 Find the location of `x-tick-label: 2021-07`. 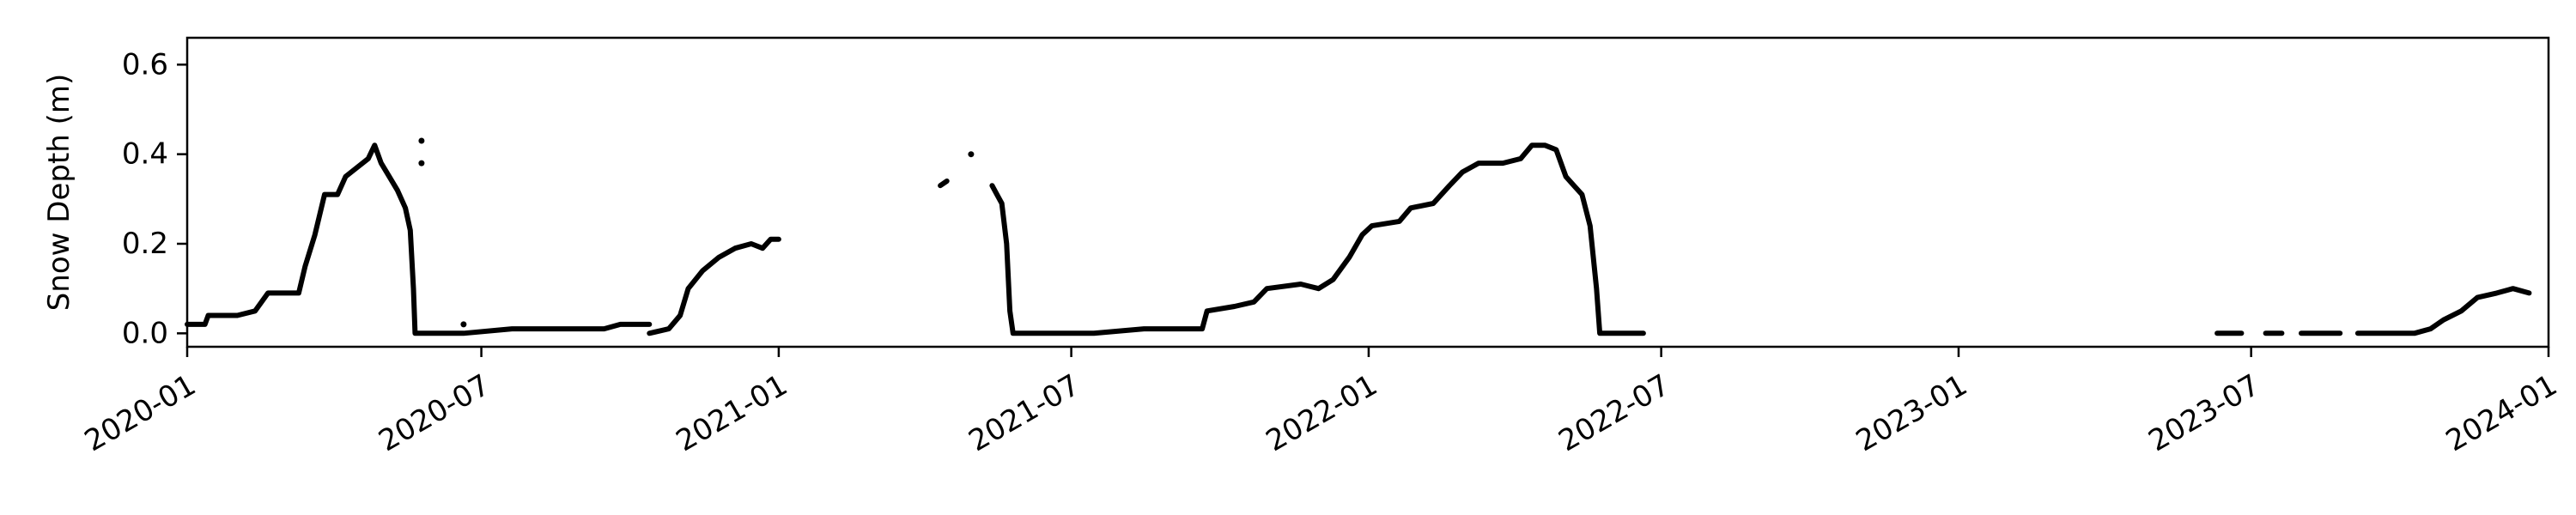

x-tick-label: 2021-07 is located at coordinates (1024, 413).